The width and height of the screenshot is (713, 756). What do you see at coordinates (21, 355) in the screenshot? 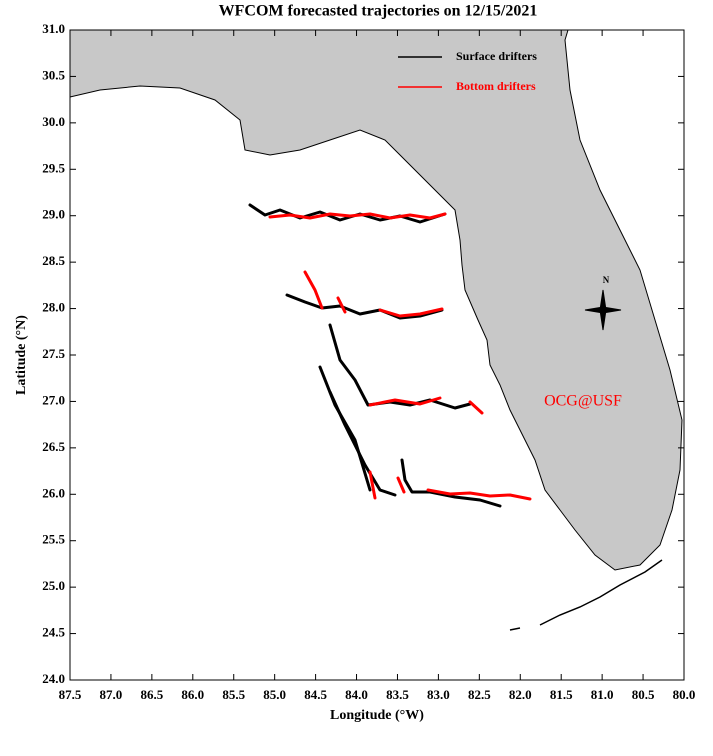
I see `y-axis-label: Latitude (°N)` at bounding box center [21, 355].